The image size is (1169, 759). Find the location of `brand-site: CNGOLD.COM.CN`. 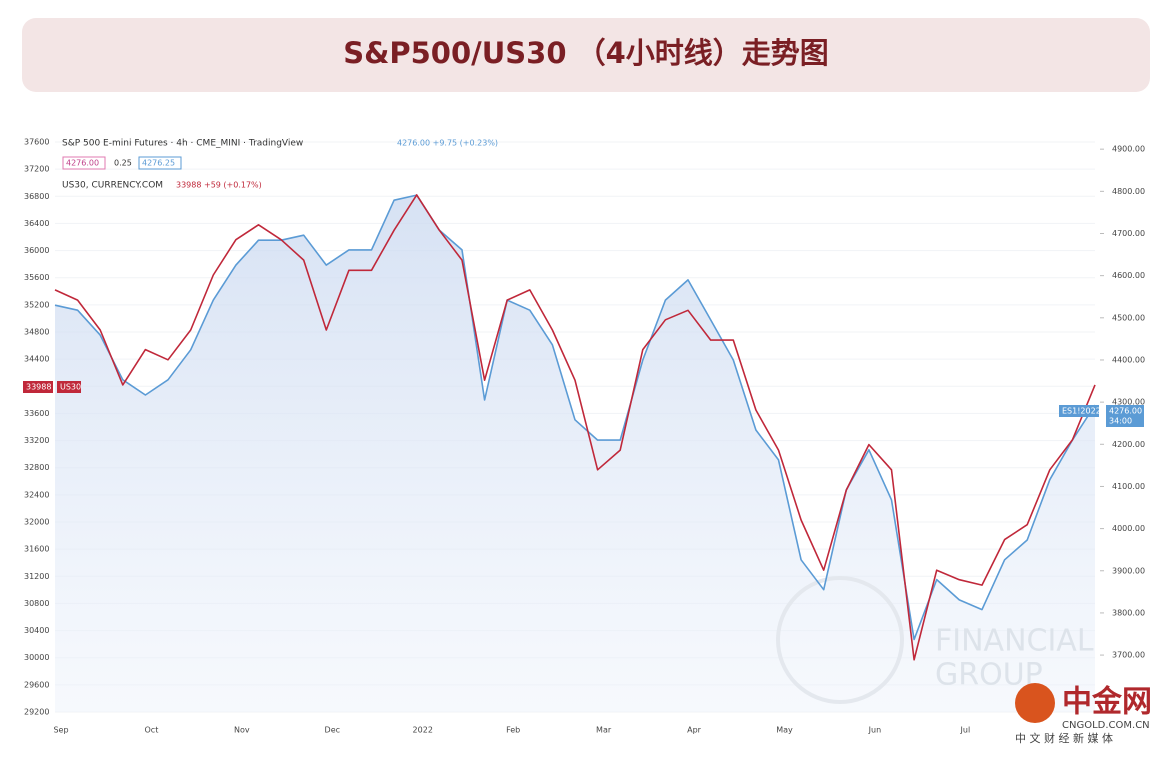

brand-site: CNGOLD.COM.CN is located at coordinates (1106, 725).